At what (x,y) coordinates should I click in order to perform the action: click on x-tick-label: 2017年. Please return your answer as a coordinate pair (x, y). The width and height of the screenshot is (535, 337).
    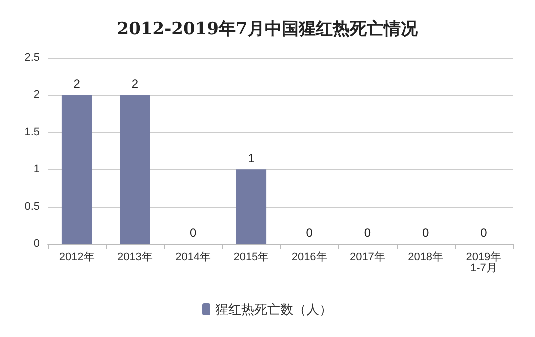
    Looking at the image, I should click on (368, 258).